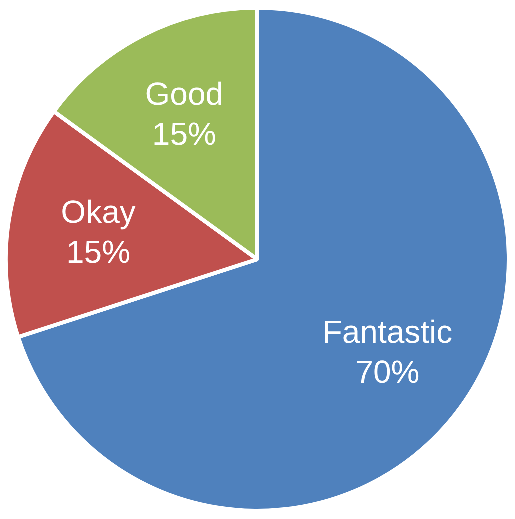 The width and height of the screenshot is (515, 519). I want to click on slice-label: Good, so click(184, 94).